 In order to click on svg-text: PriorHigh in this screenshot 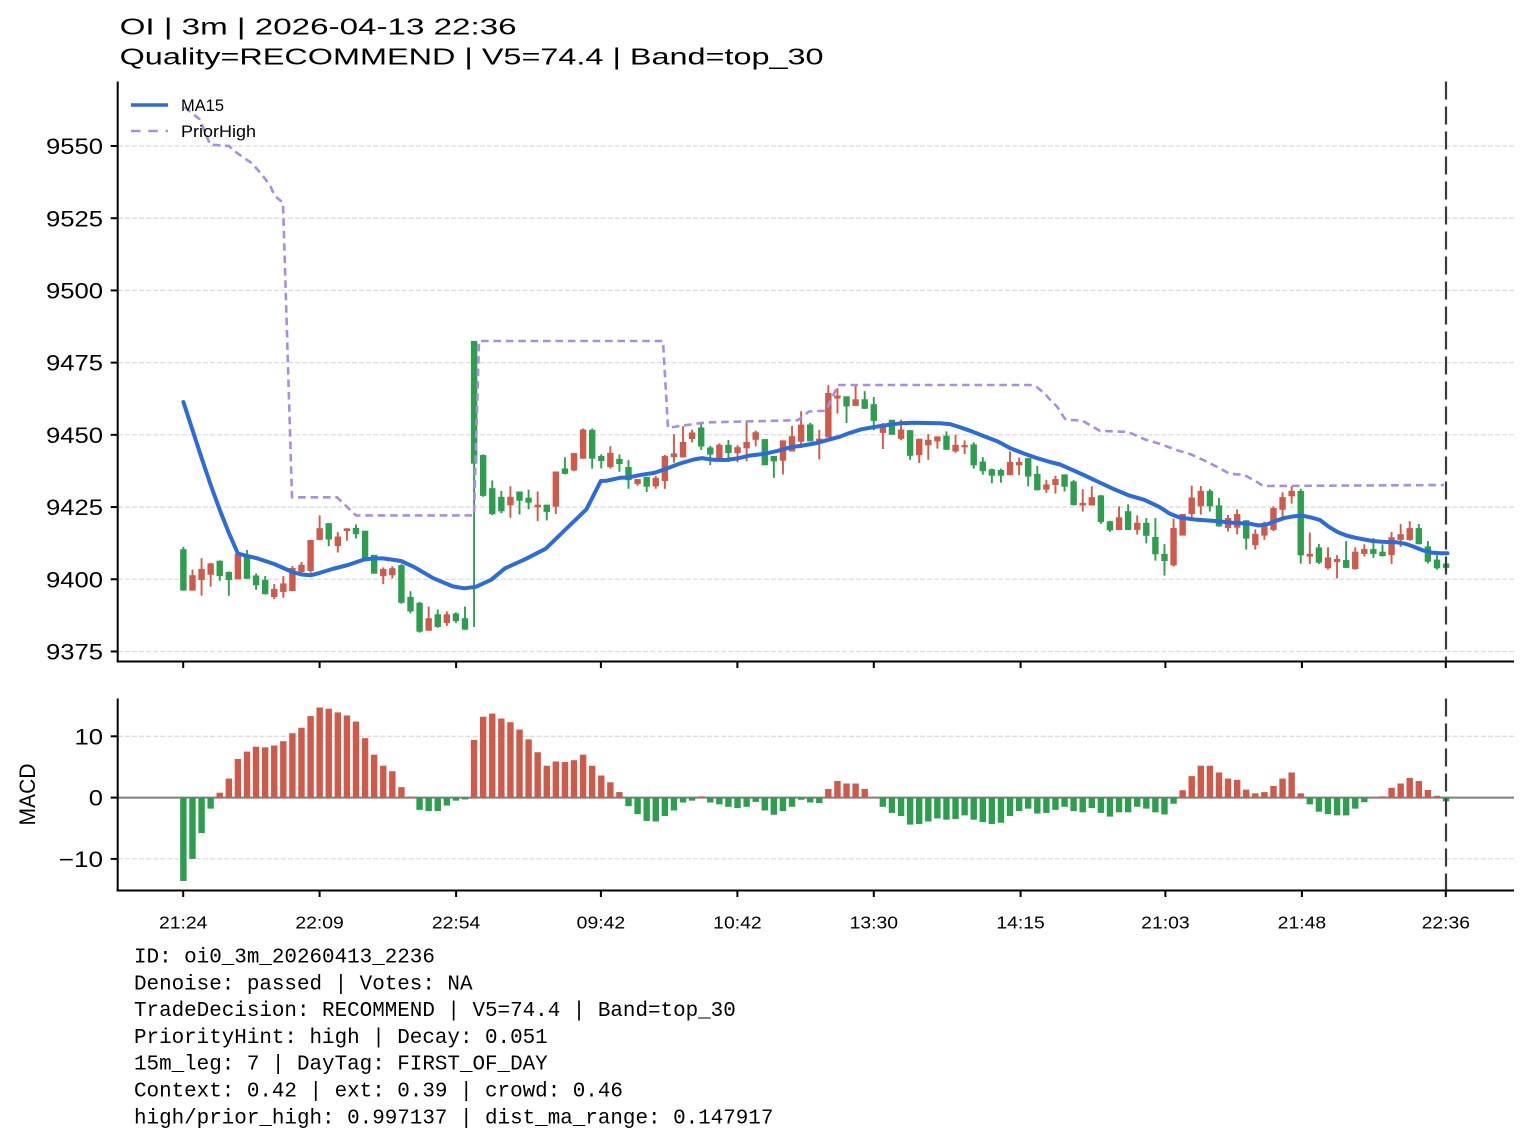, I will do `click(218, 132)`.